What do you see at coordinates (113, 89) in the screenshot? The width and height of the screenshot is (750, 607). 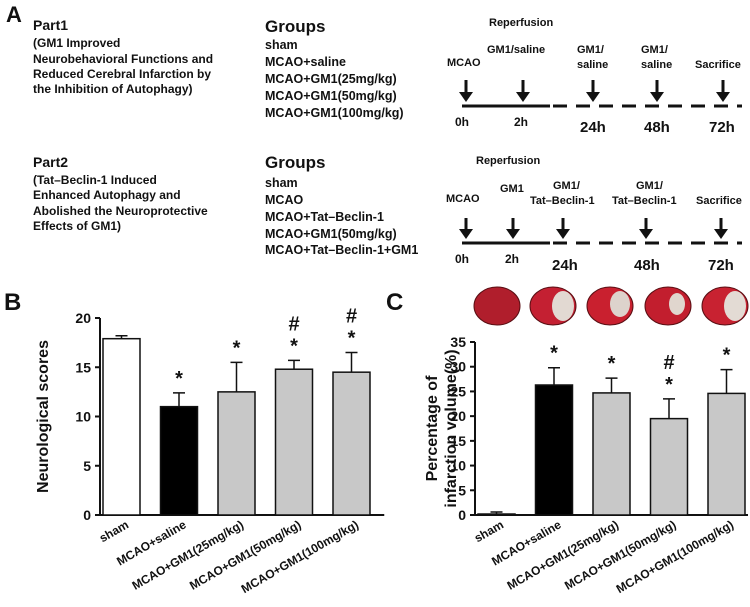 I see `part-desc: the Inhibition of Autophagy)` at bounding box center [113, 89].